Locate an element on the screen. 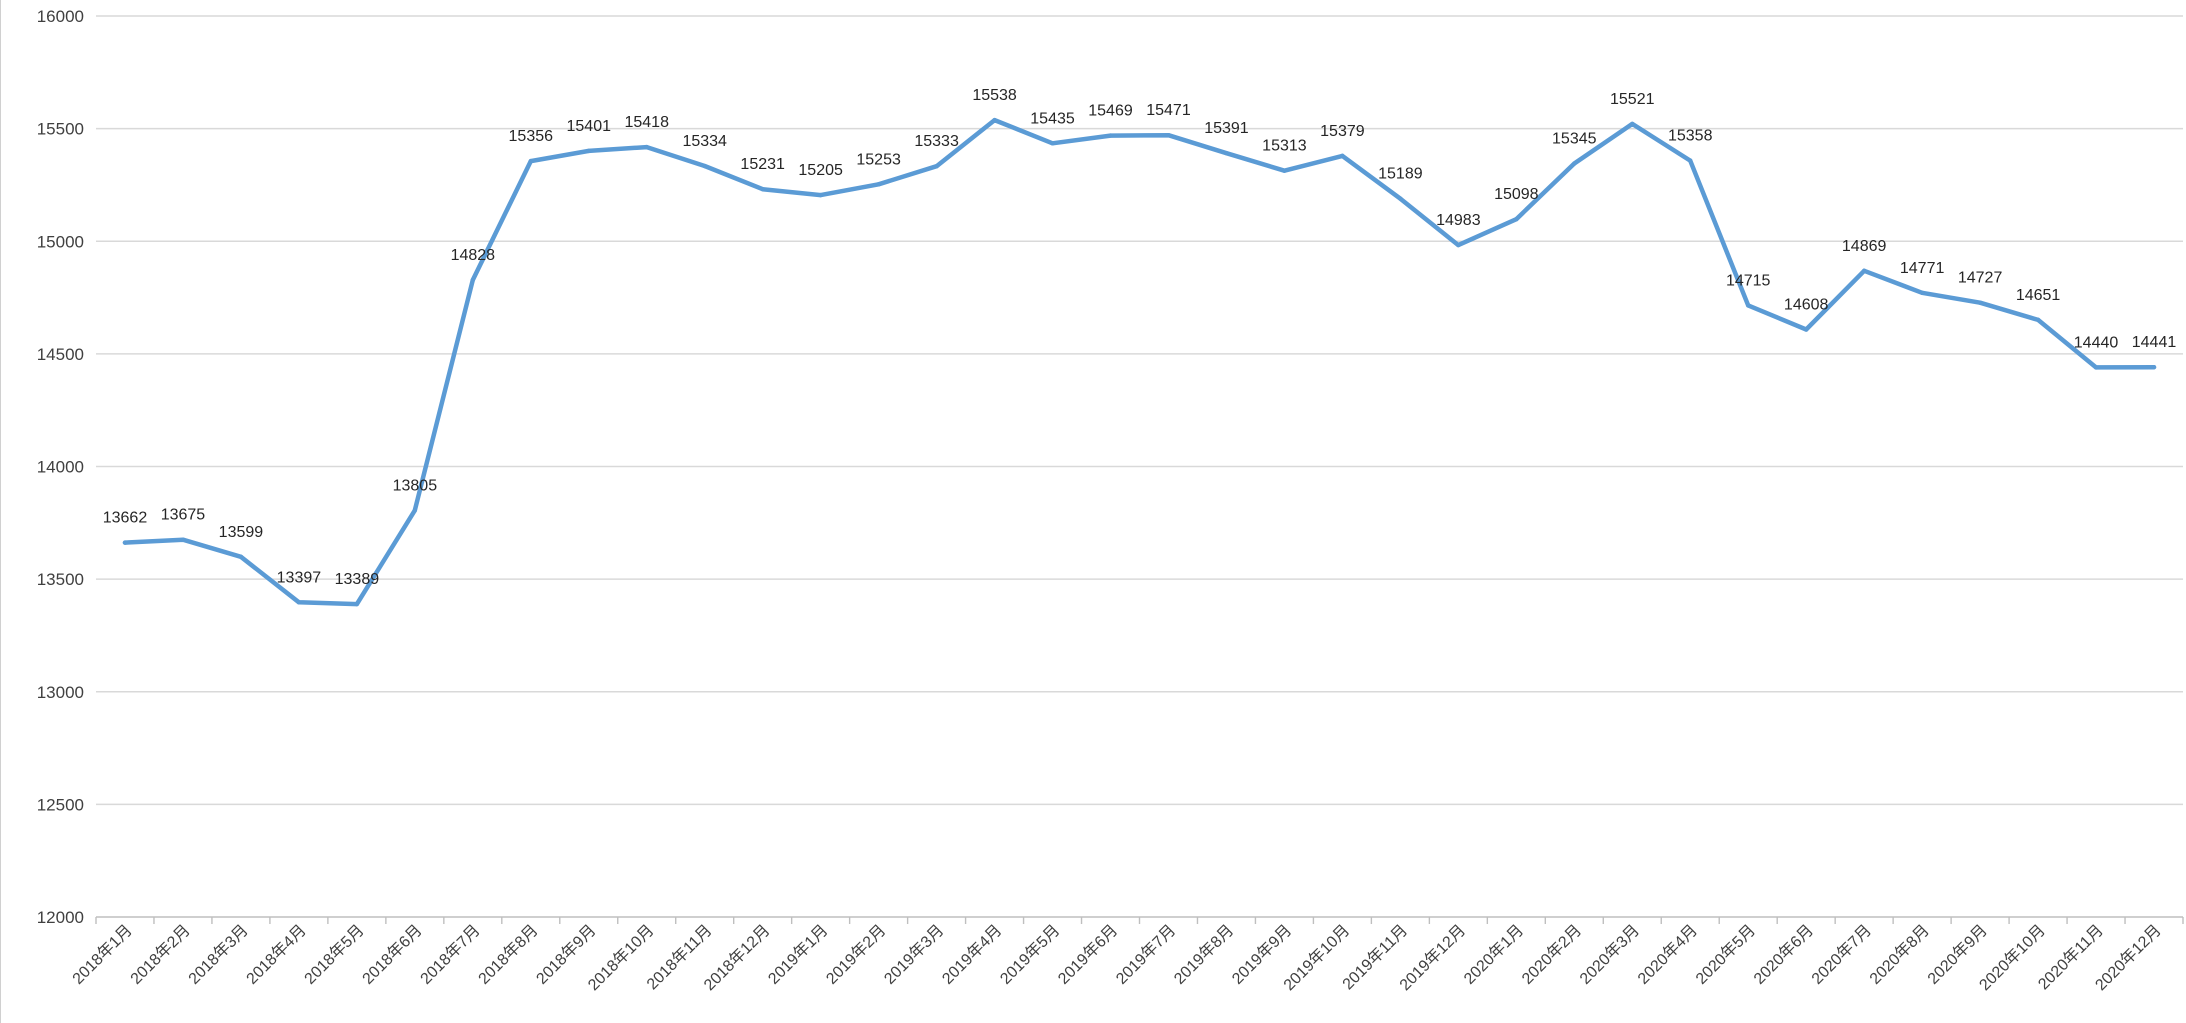  data-label: 13397 is located at coordinates (299, 577).